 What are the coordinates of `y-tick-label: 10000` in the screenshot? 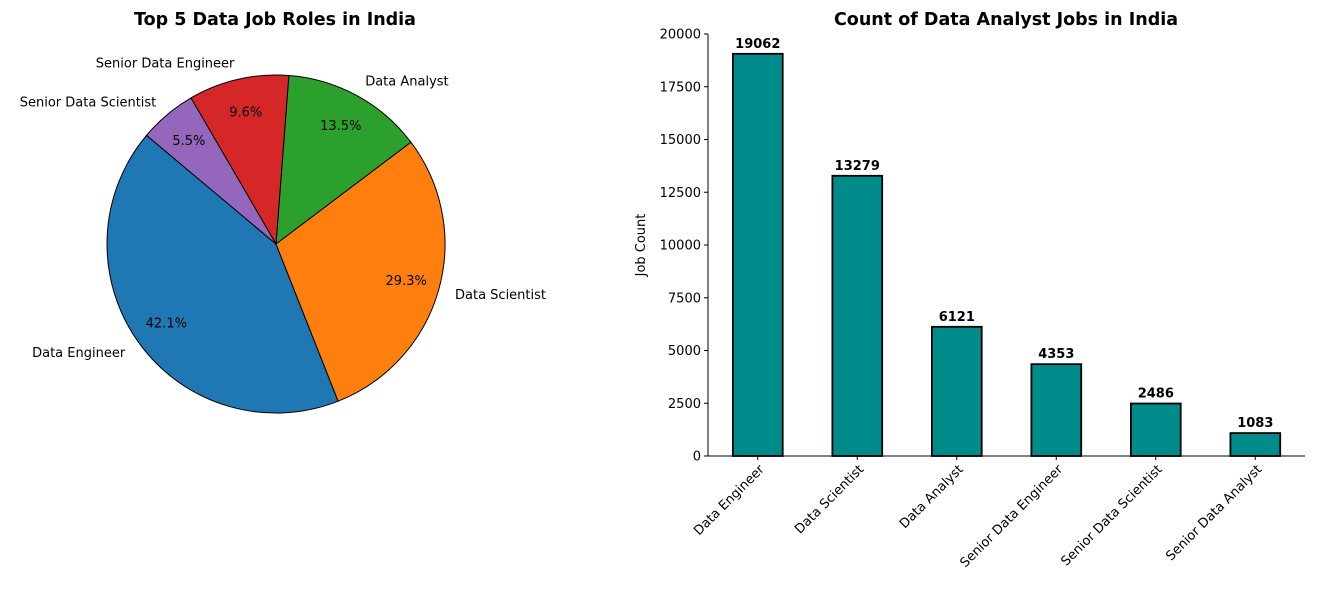 It's located at (680, 246).